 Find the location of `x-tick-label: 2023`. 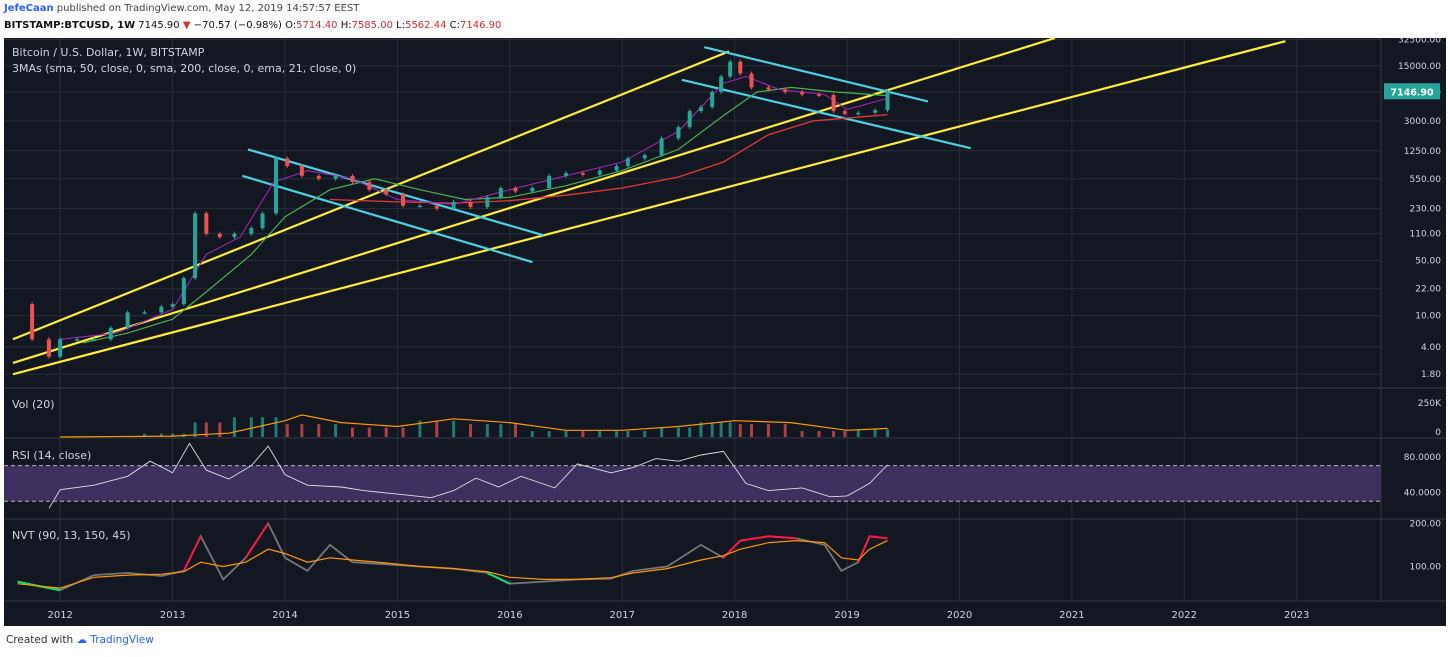

x-tick-label: 2023 is located at coordinates (1296, 615).